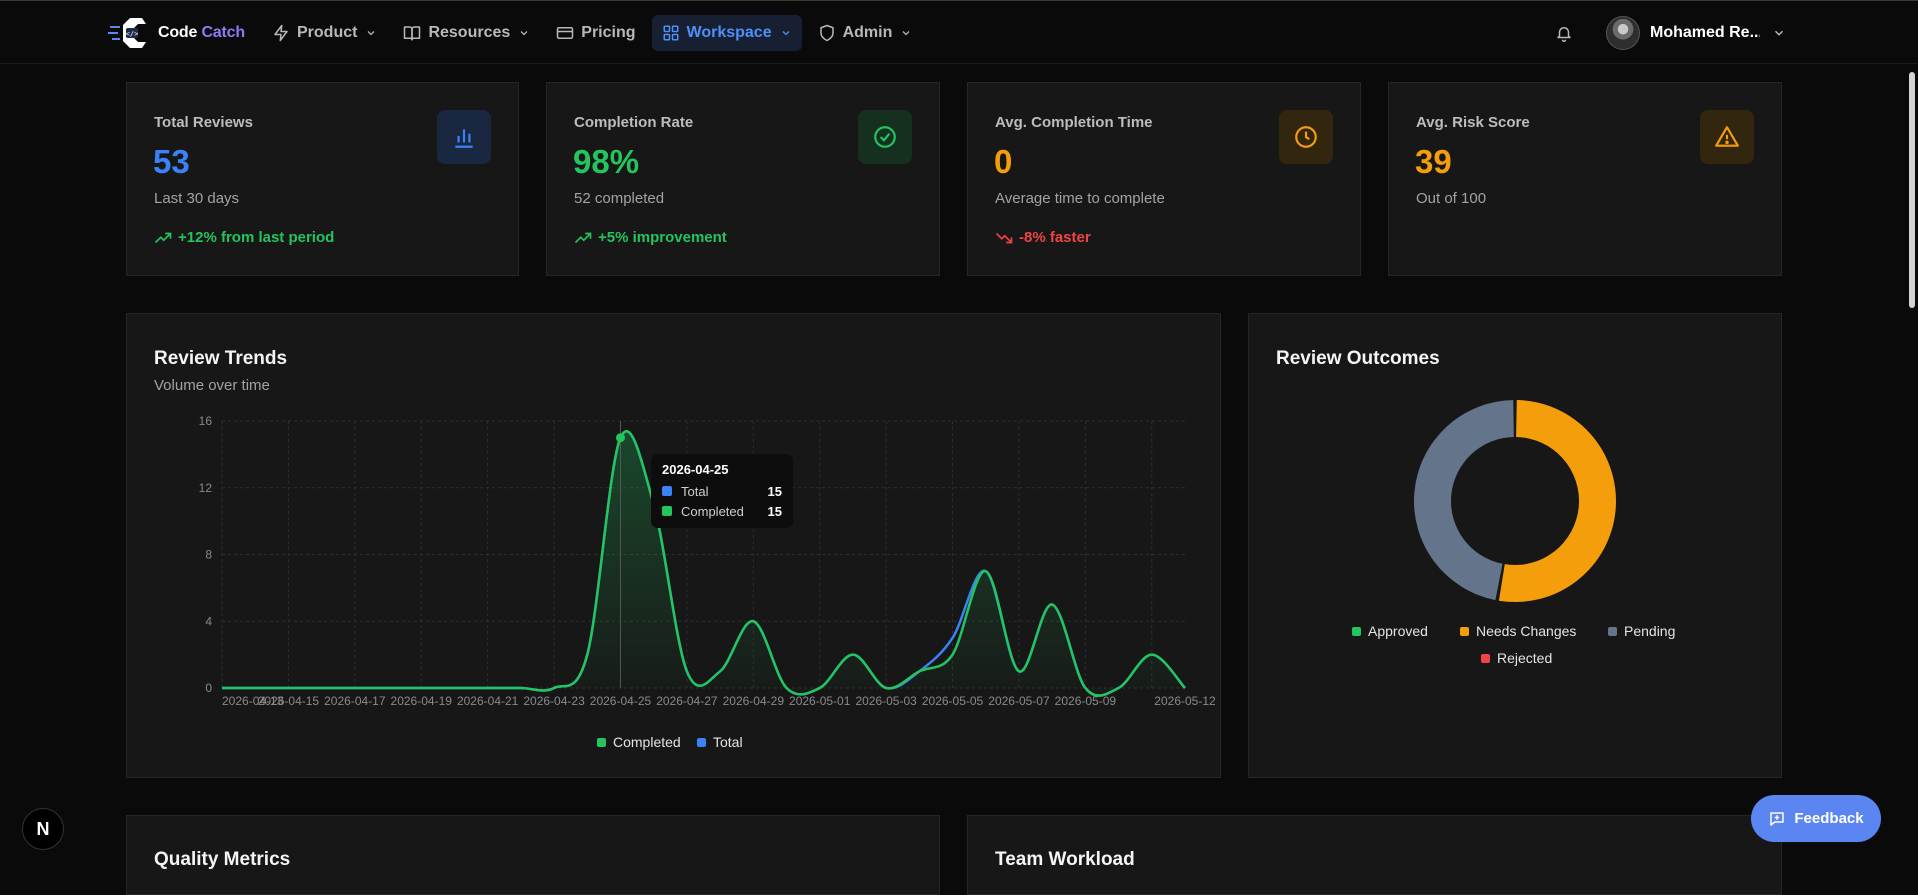 The width and height of the screenshot is (1918, 895). Describe the element at coordinates (565, 33) in the screenshot. I see `card-icon` at that location.